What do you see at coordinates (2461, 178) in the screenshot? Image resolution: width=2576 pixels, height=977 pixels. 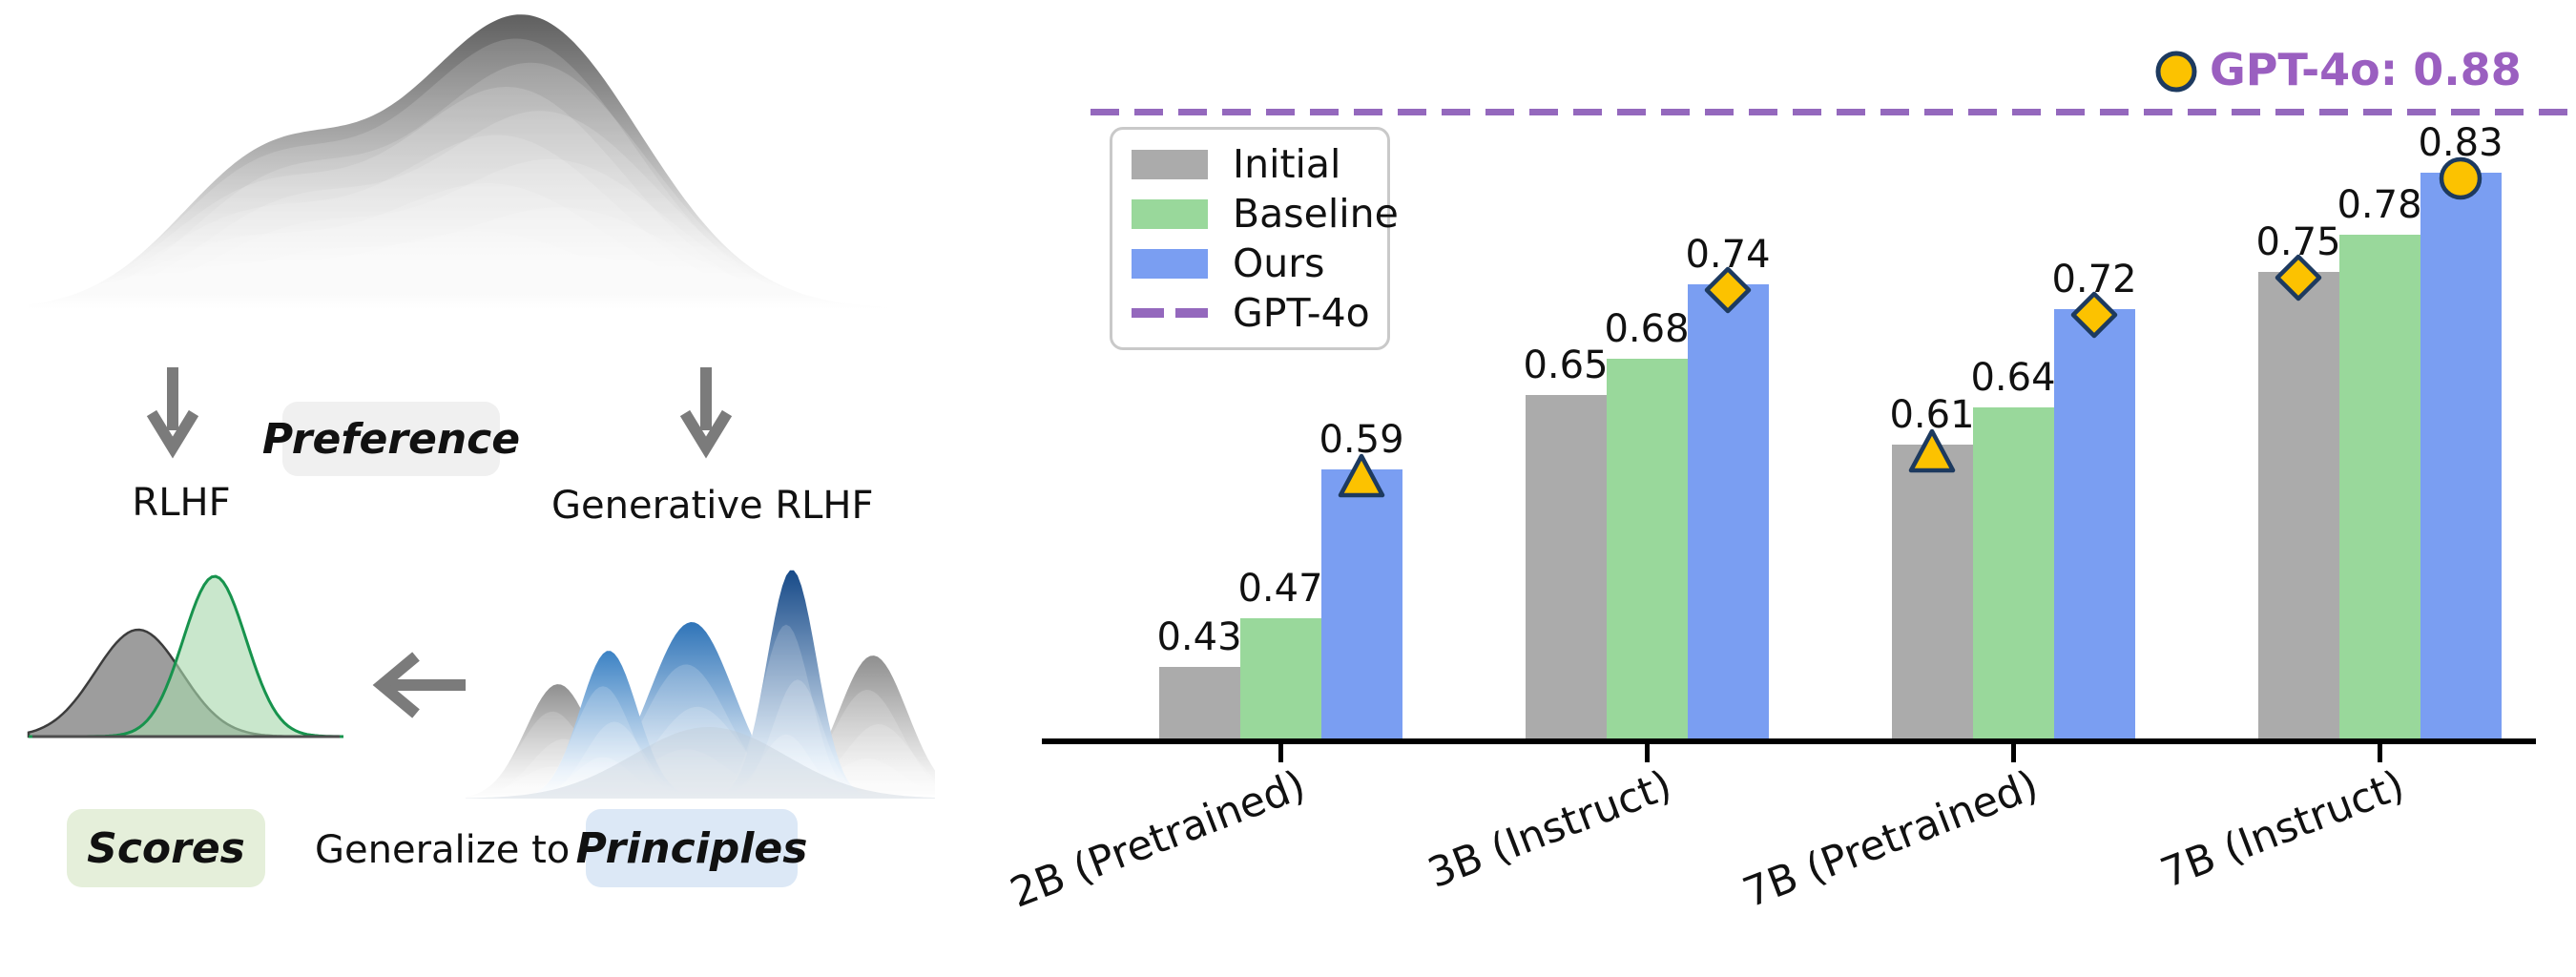 I see `circle-marker-icon` at bounding box center [2461, 178].